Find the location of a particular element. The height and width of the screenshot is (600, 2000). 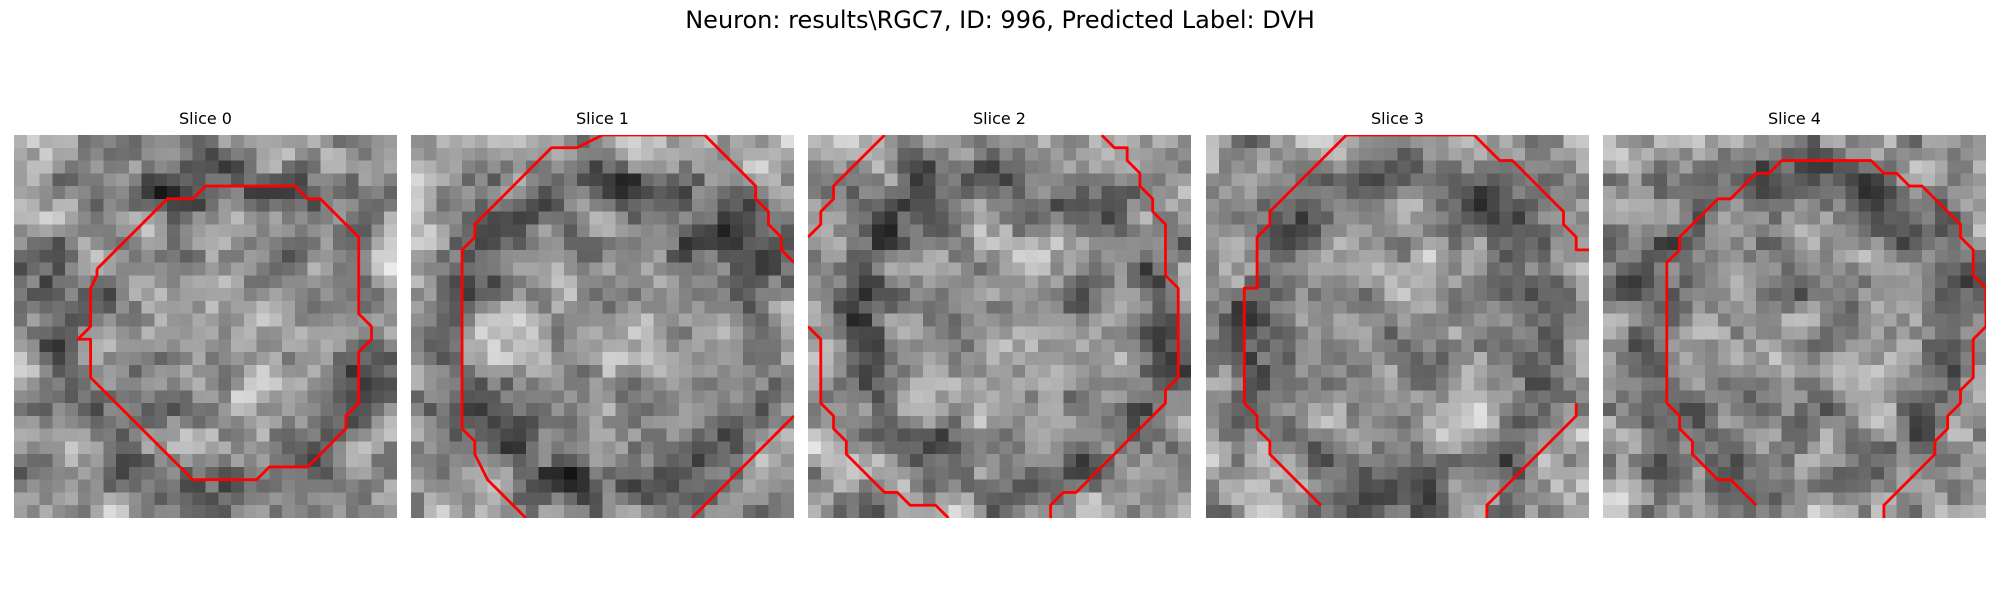

slice-0-contour is located at coordinates (224, 333).